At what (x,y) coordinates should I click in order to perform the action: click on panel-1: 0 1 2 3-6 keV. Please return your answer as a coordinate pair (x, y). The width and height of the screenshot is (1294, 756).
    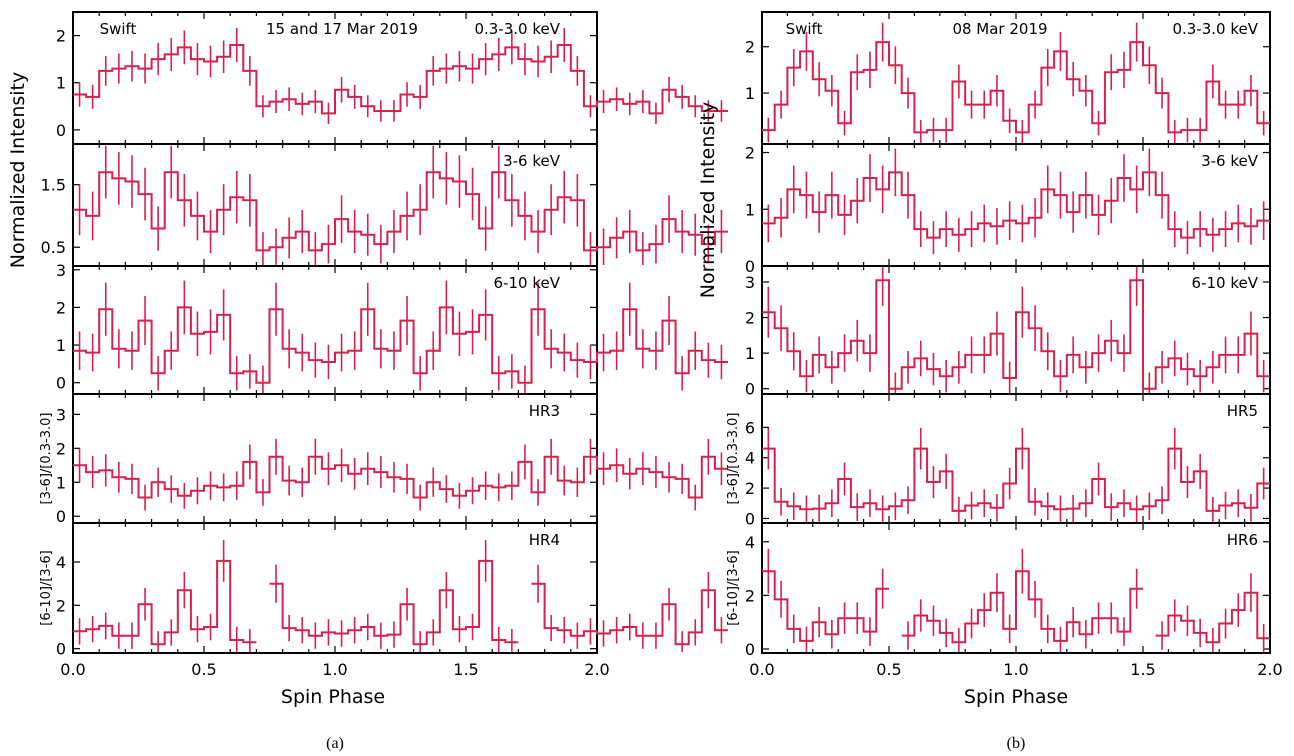
    Looking at the image, I should click on (1008, 209).